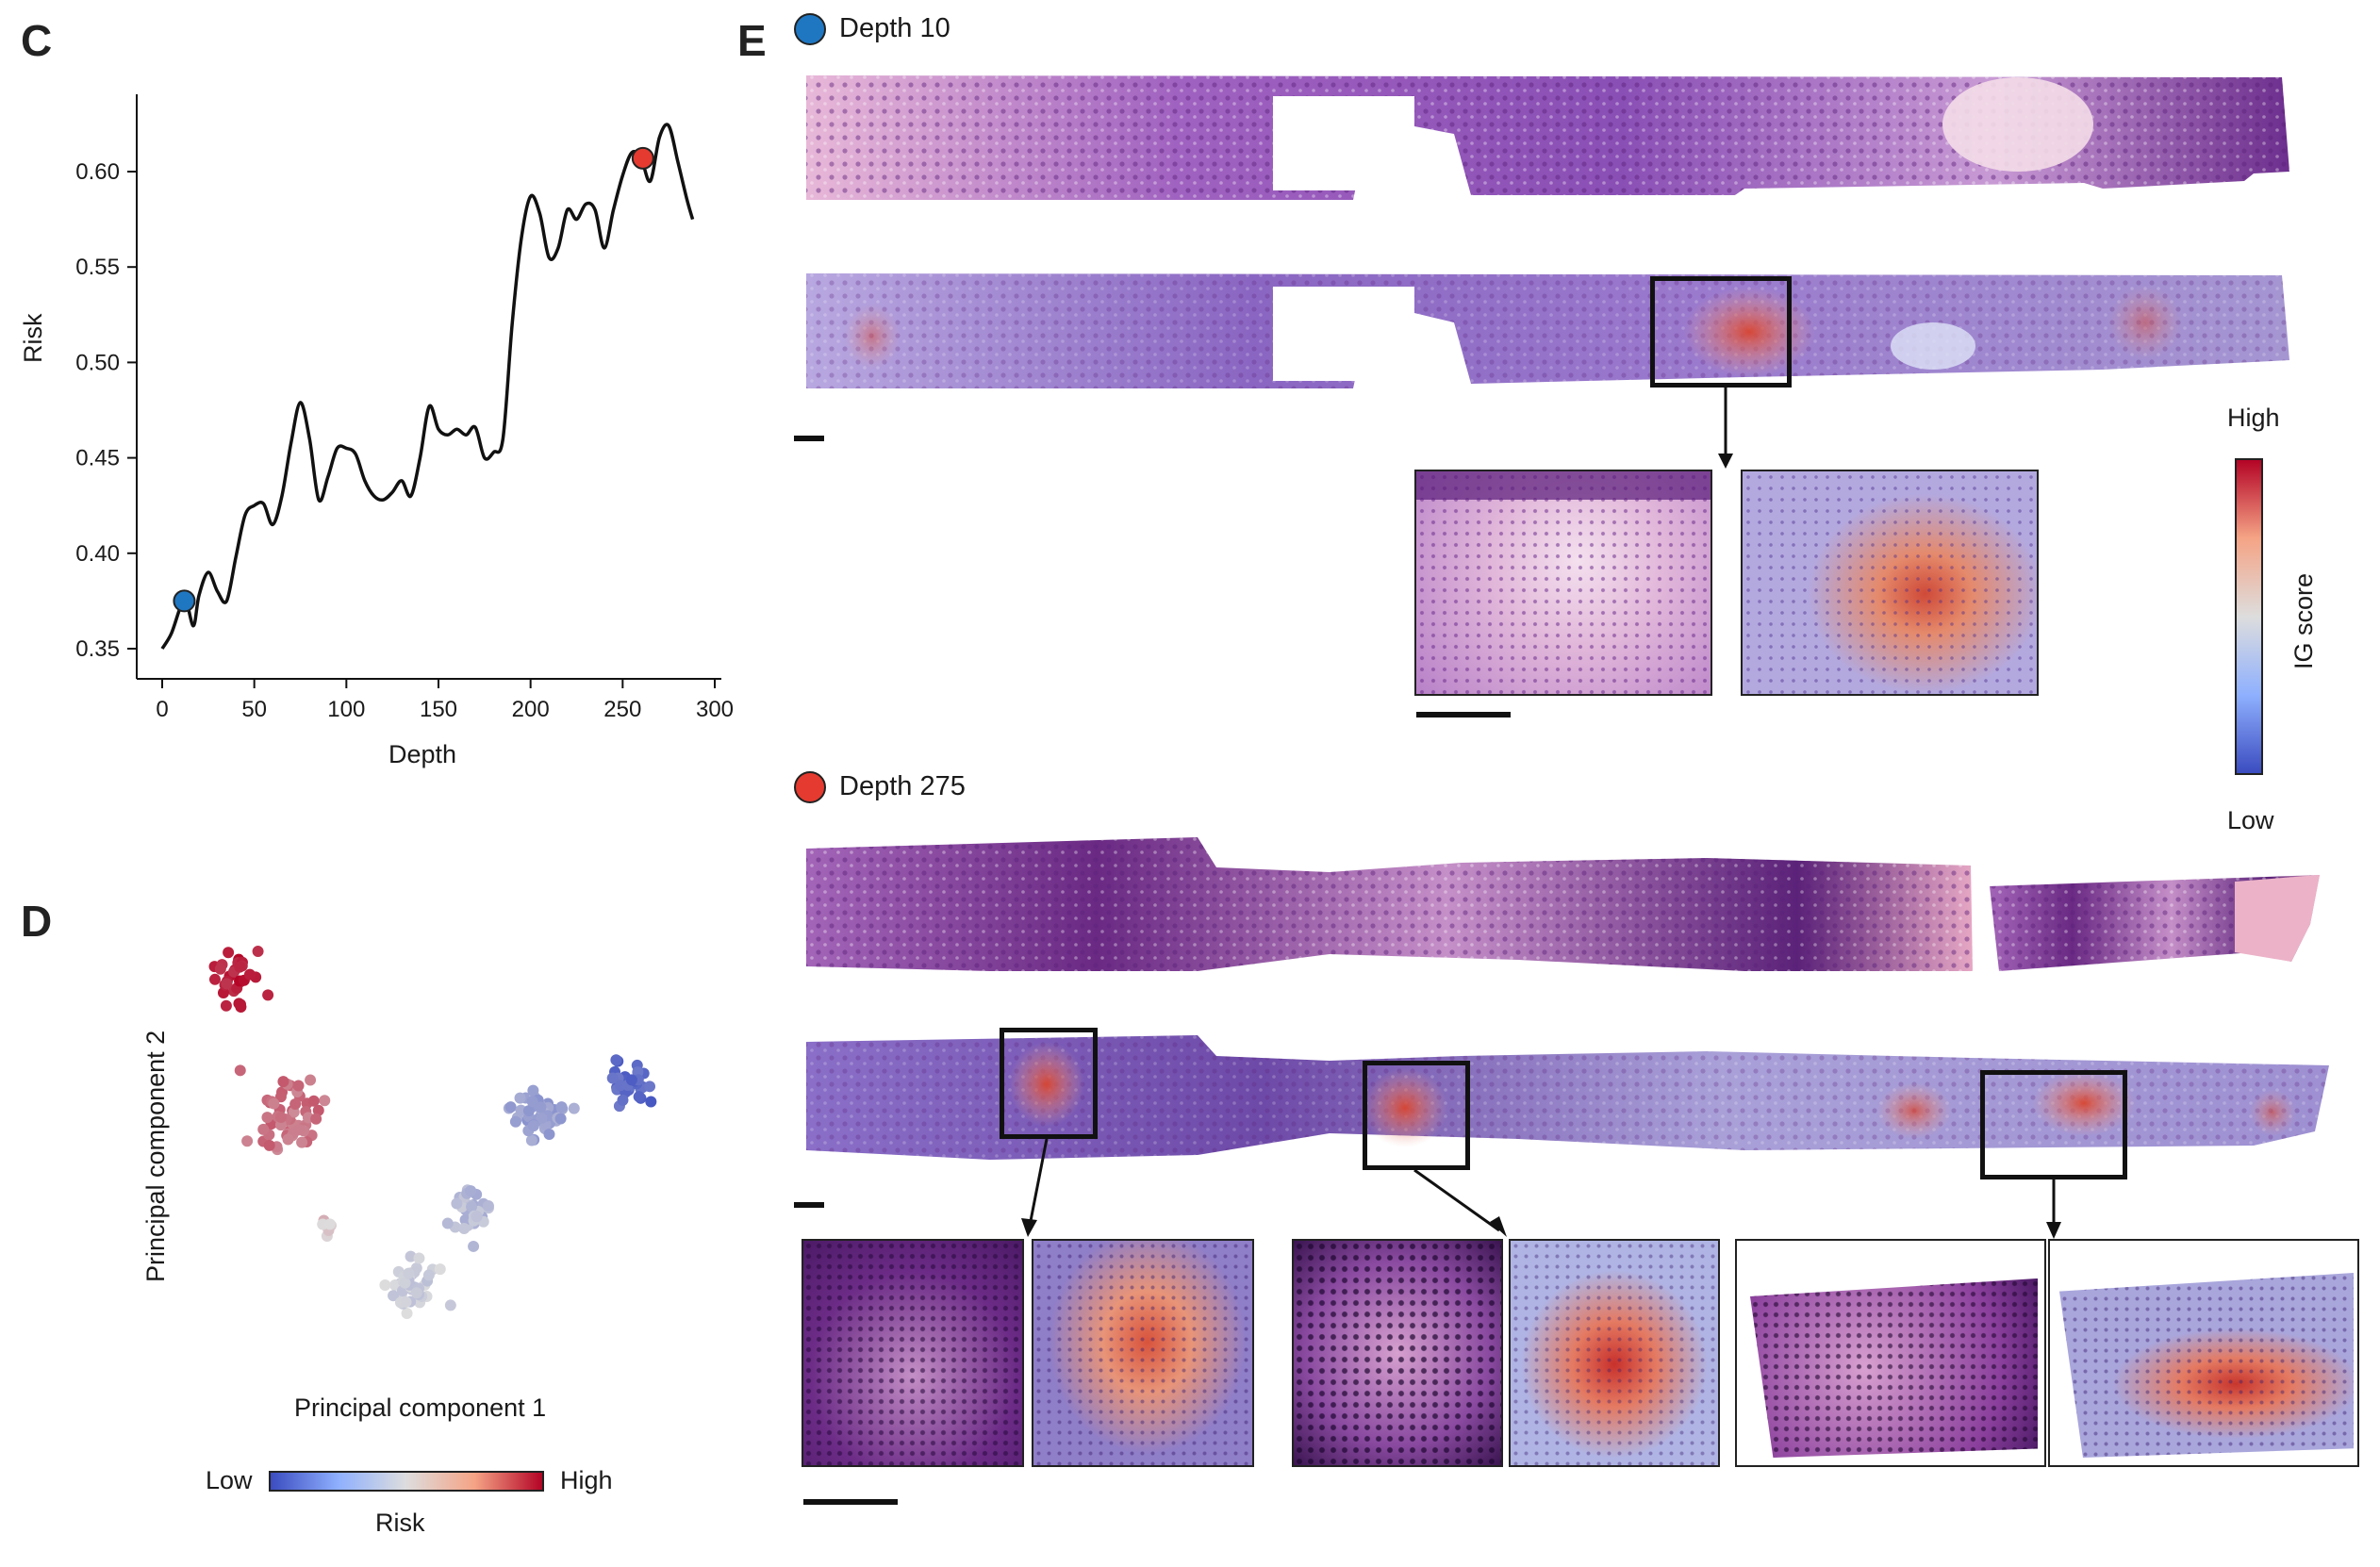 This screenshot has height=1567, width=2380. I want to click on ig-colorbar-low: Low, so click(2250, 820).